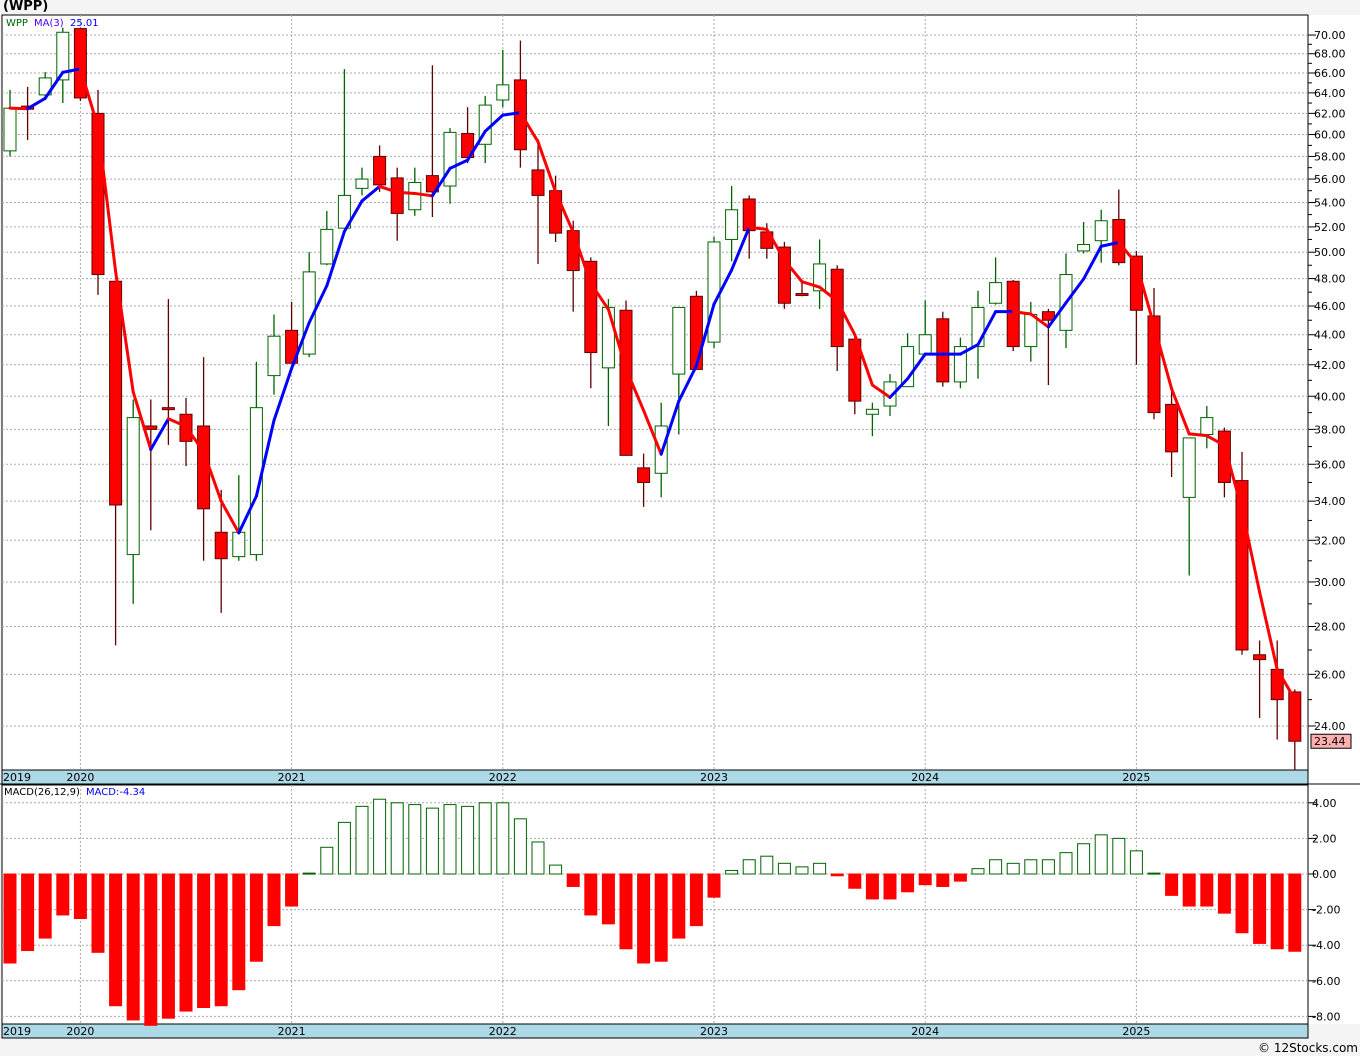 This screenshot has width=1360, height=1056. What do you see at coordinates (1330, 396) in the screenshot?
I see `price-tick-label: 40.00` at bounding box center [1330, 396].